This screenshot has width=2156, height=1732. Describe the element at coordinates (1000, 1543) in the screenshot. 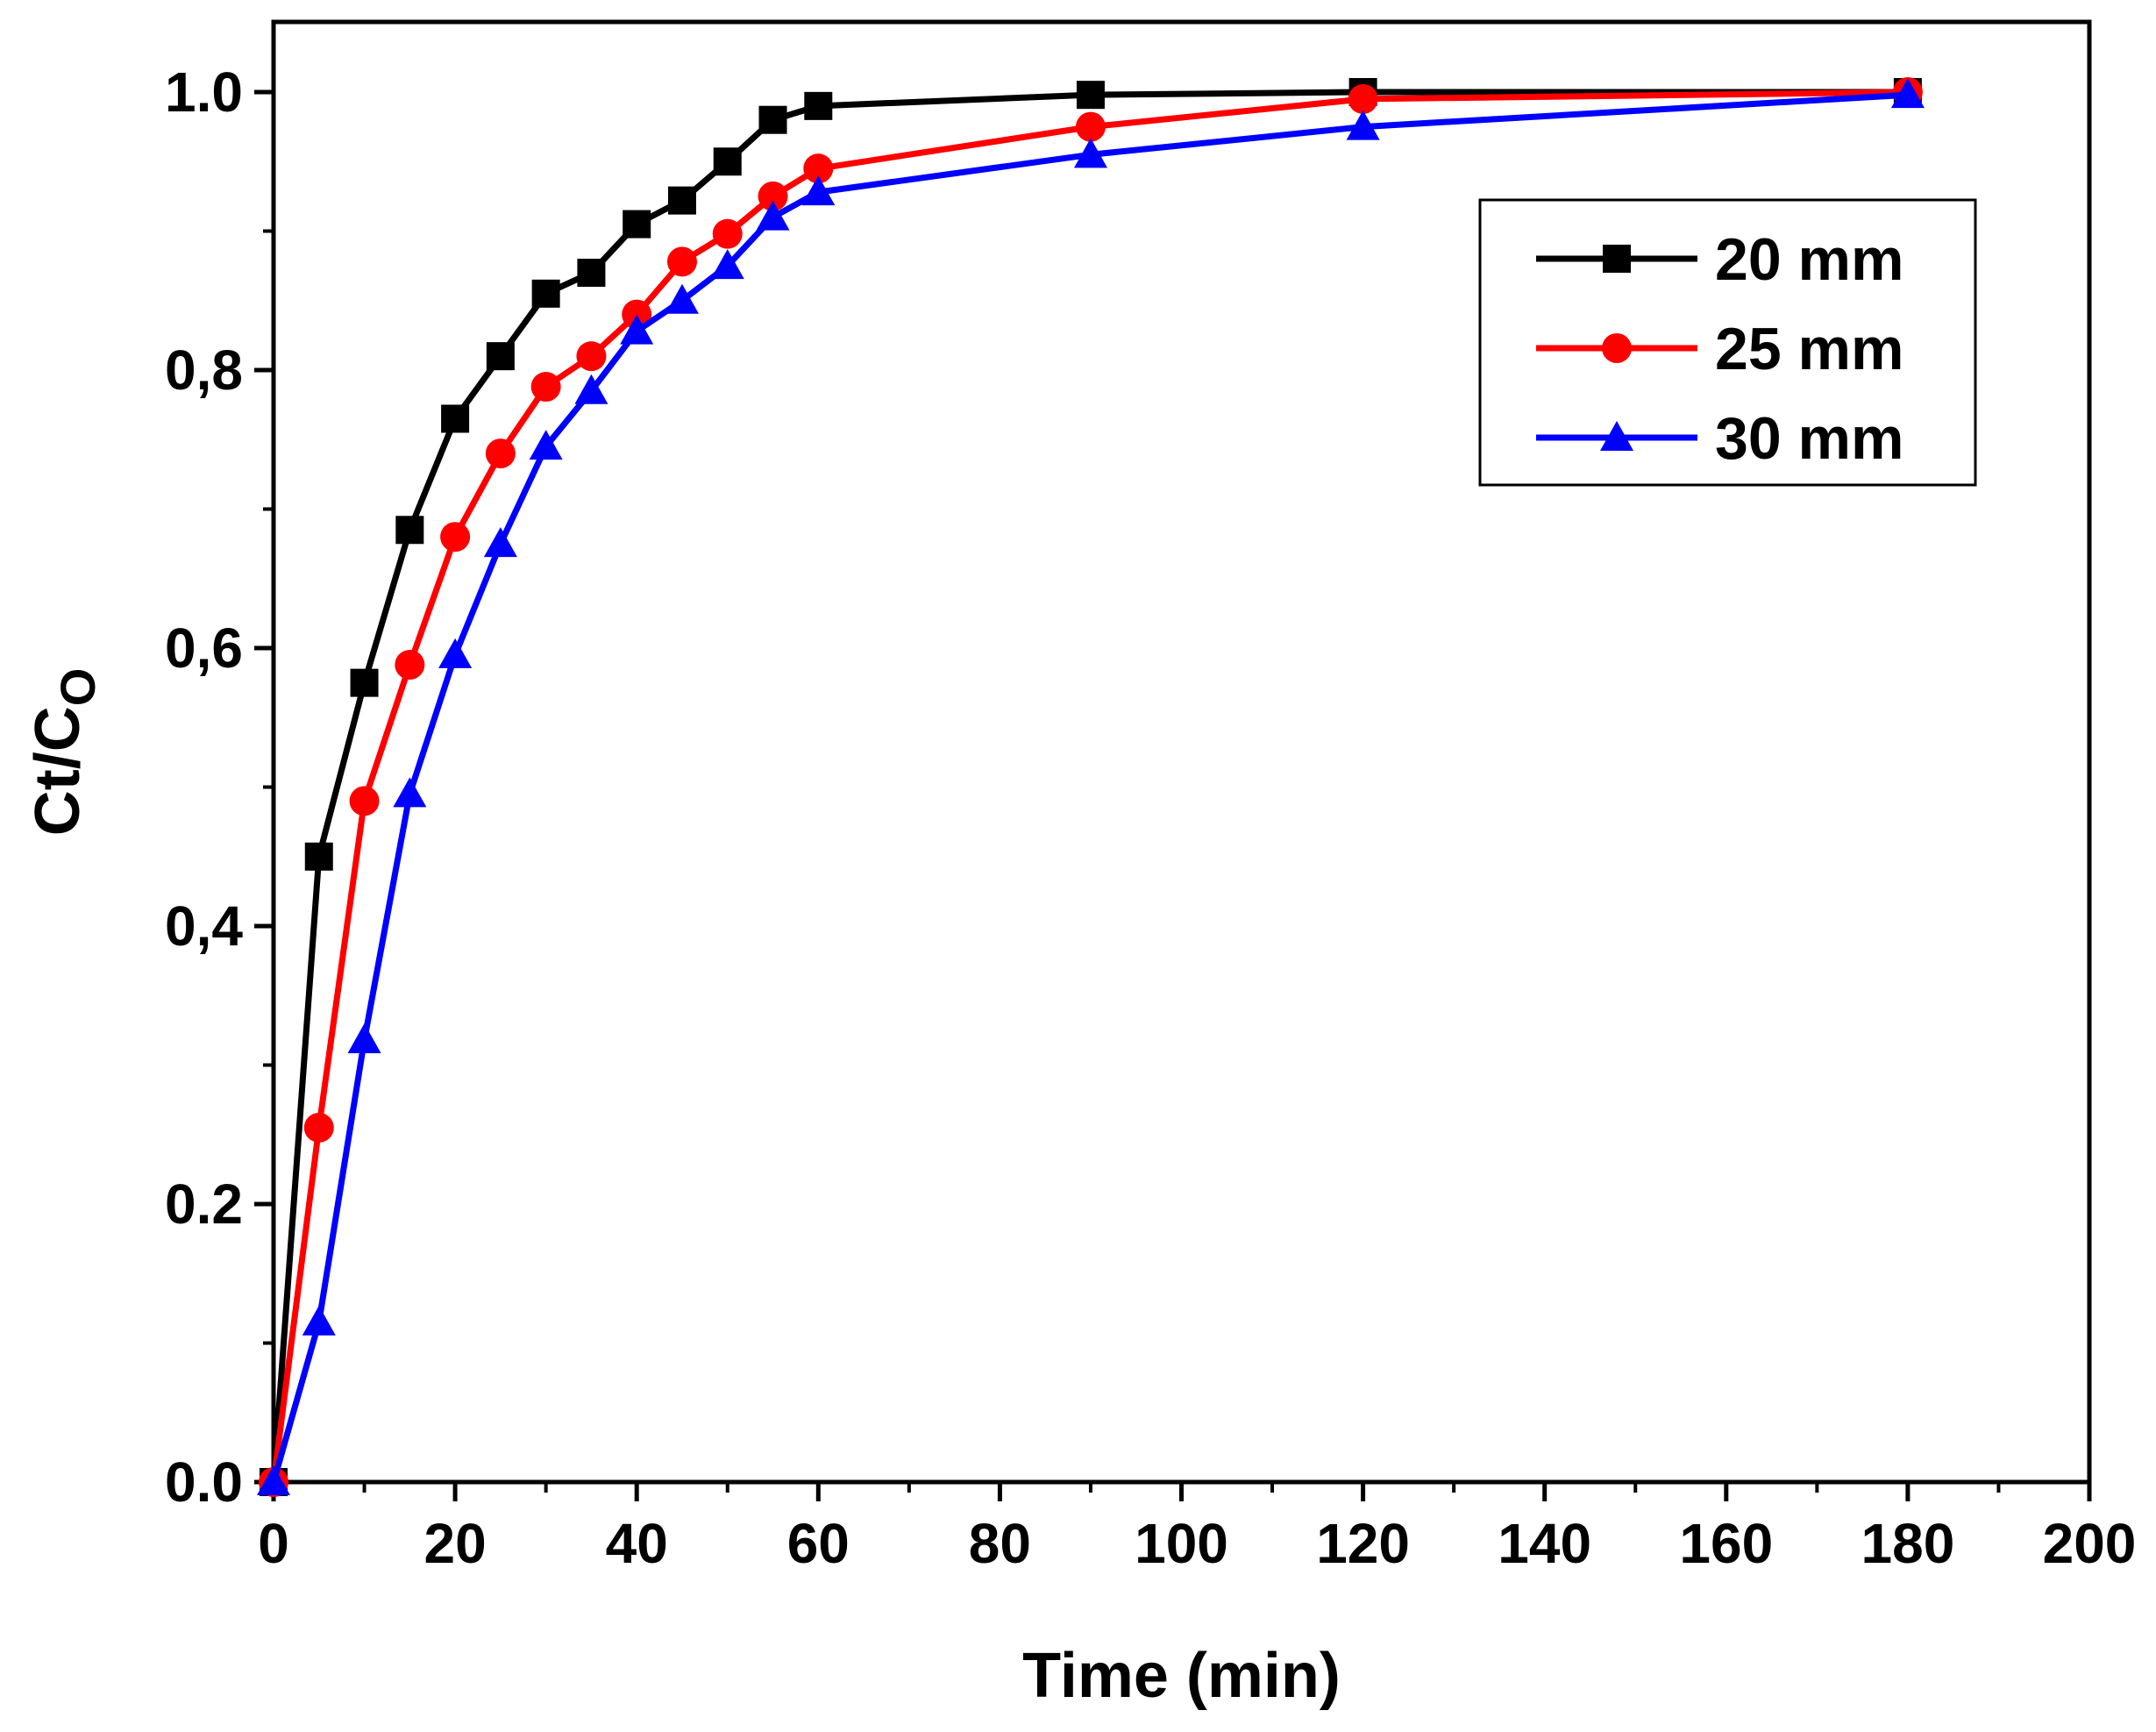

I see `x-tick-label: 80` at that location.